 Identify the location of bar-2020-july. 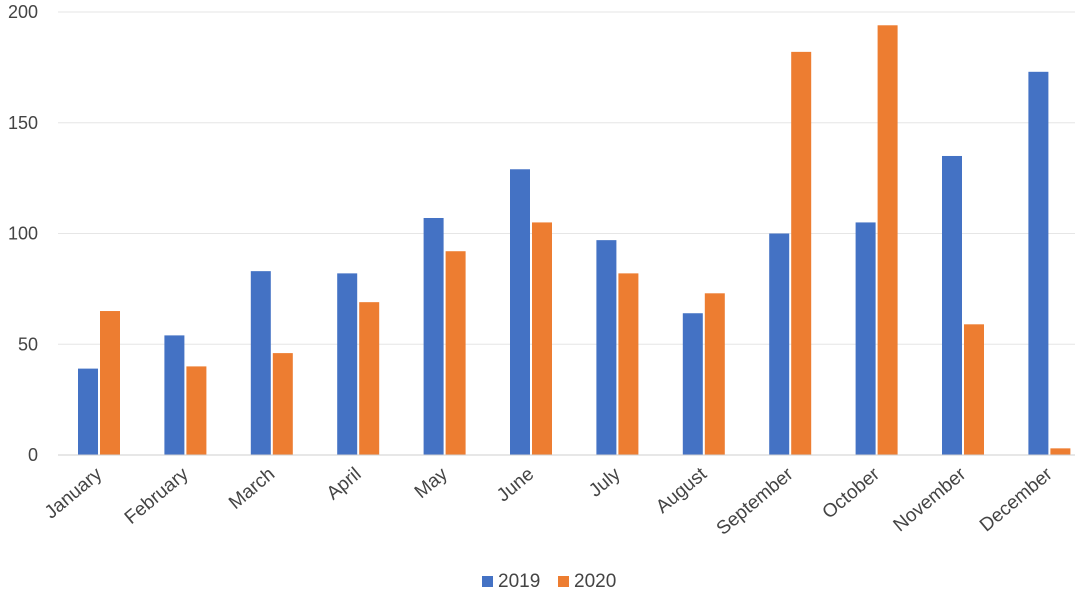
(628, 364).